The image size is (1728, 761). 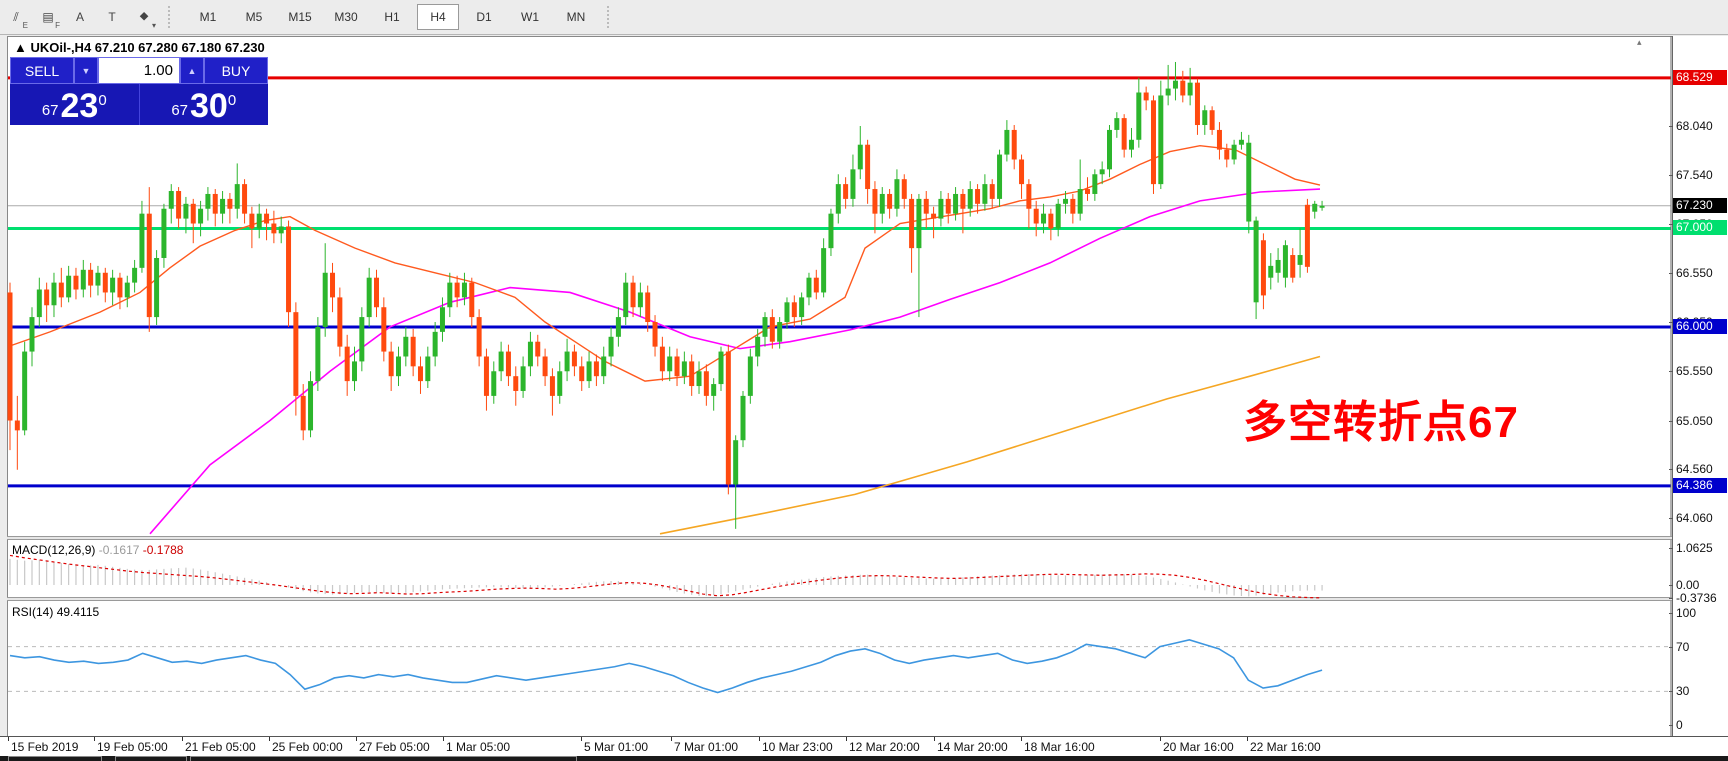 I want to click on price-badge-68.529: 68.529, so click(x=1700, y=77).